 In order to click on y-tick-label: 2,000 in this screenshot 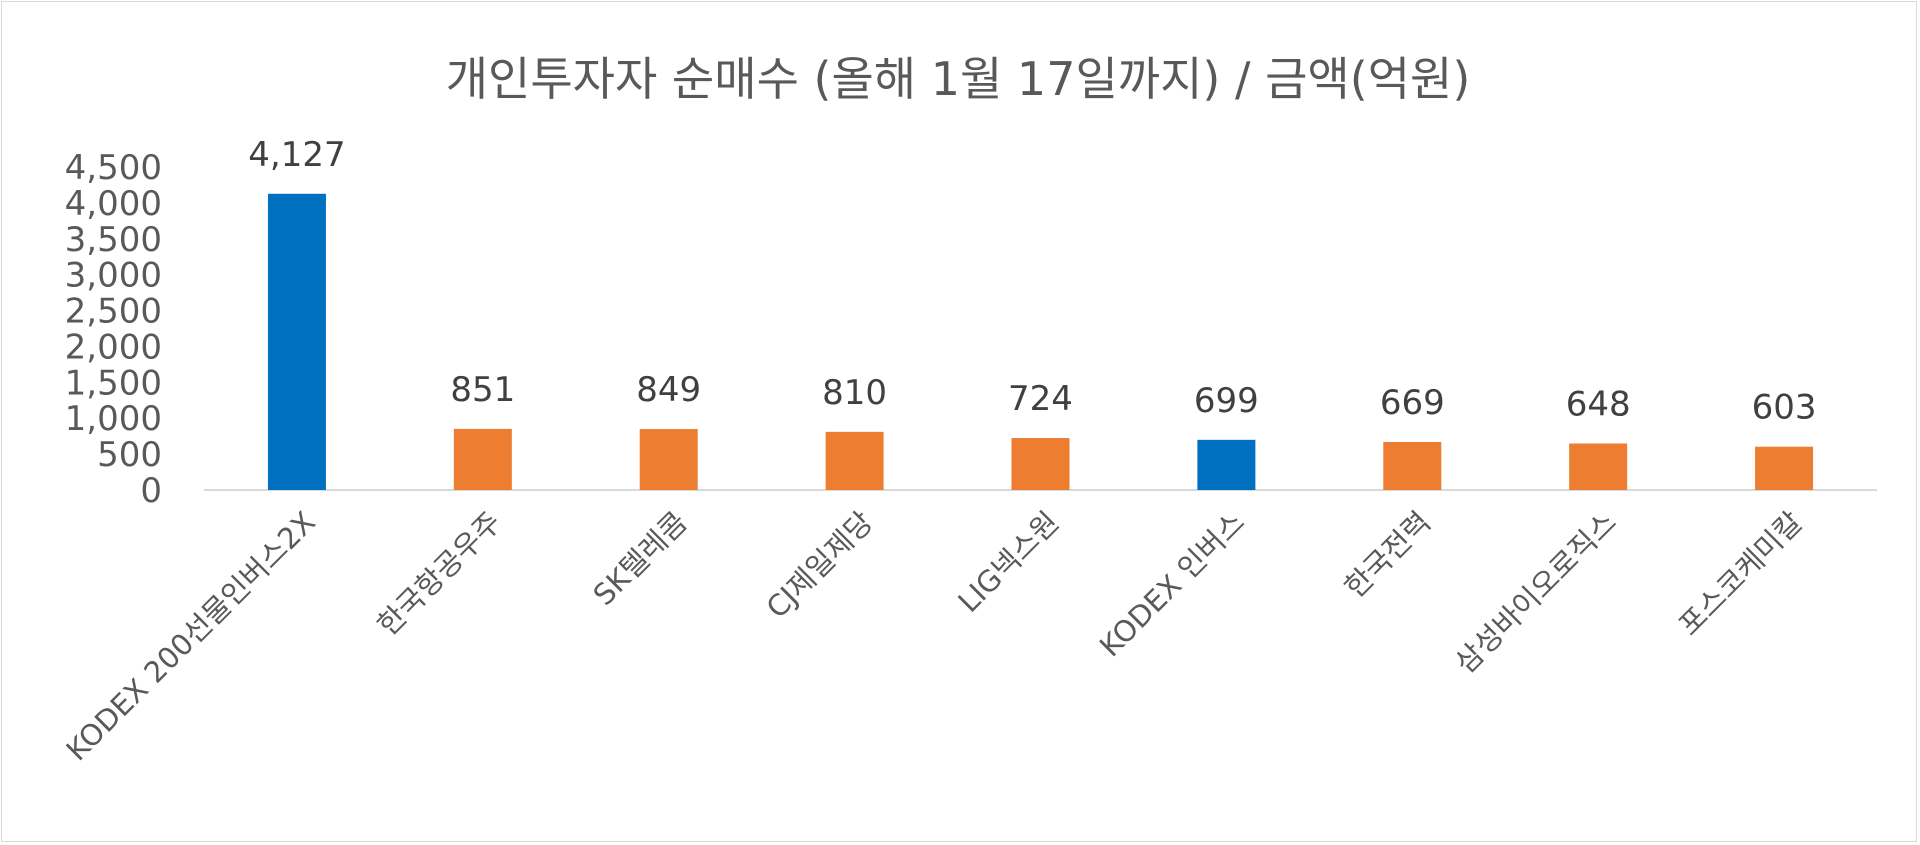, I will do `click(113, 347)`.